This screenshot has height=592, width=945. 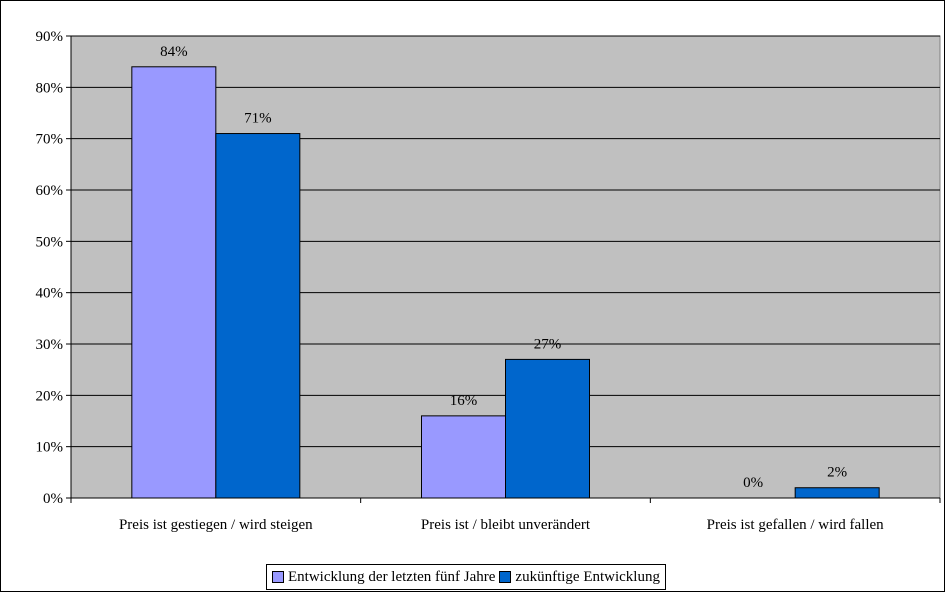 What do you see at coordinates (50, 88) in the screenshot?
I see `y-tick-label: 80%` at bounding box center [50, 88].